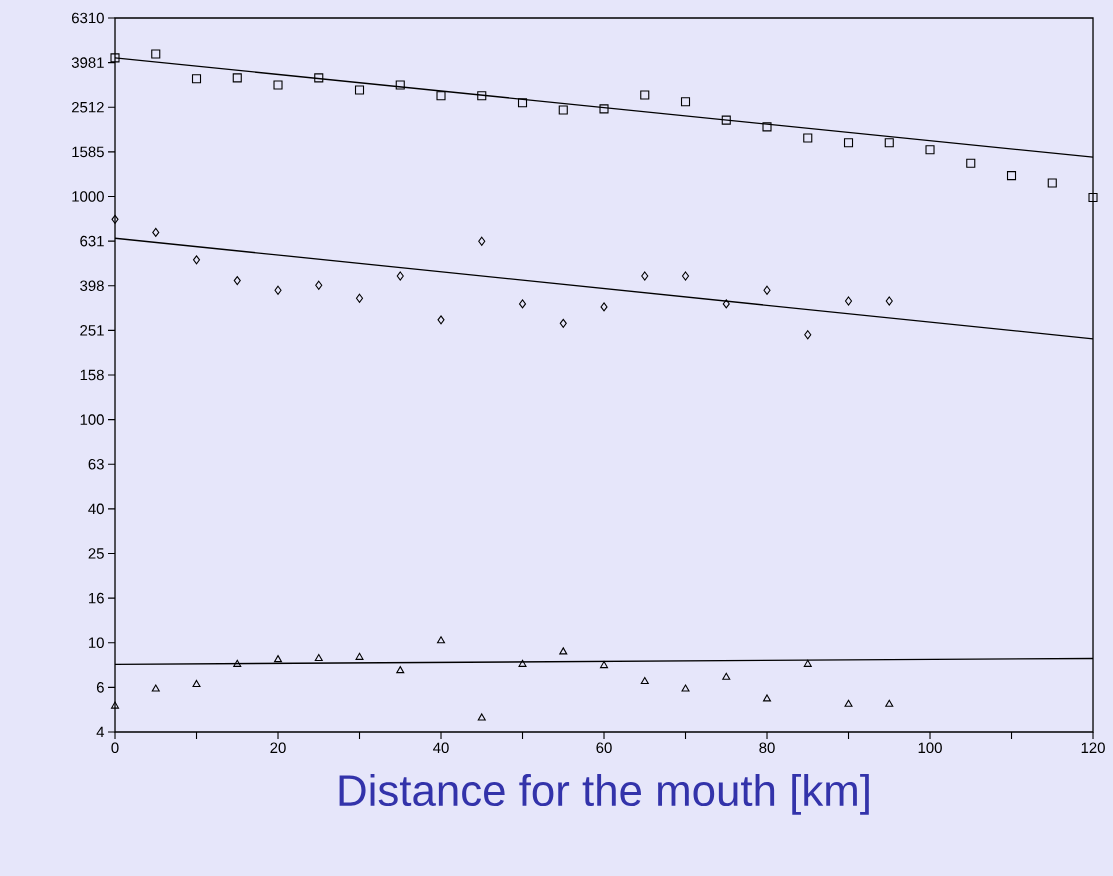 The height and width of the screenshot is (876, 1113). What do you see at coordinates (604, 748) in the screenshot?
I see `x-tick-label: 60` at bounding box center [604, 748].